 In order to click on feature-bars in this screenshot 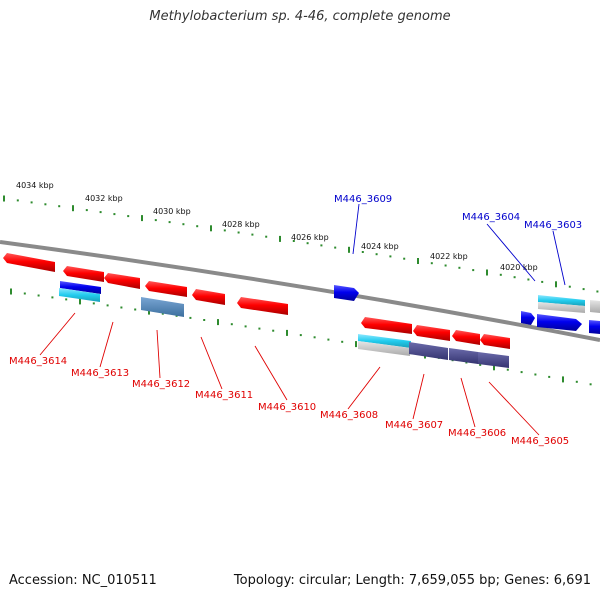, I will do `click(329, 324)`.